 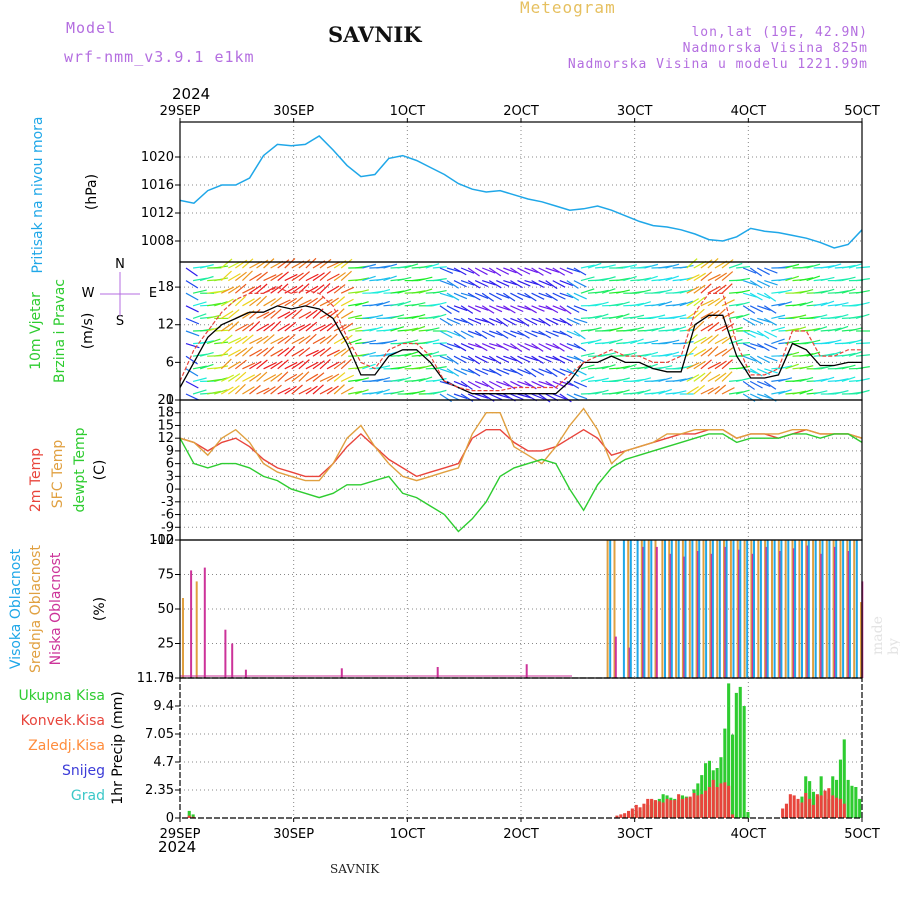 I want to click on y-tick-label: 18, so click(x=165, y=287).